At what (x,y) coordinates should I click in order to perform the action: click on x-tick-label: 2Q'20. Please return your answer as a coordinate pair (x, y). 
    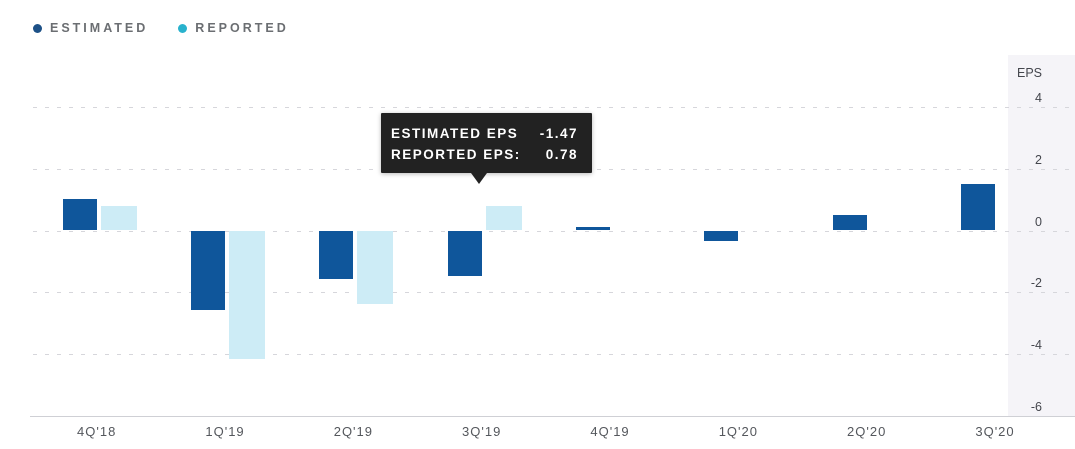
    Looking at the image, I should click on (867, 431).